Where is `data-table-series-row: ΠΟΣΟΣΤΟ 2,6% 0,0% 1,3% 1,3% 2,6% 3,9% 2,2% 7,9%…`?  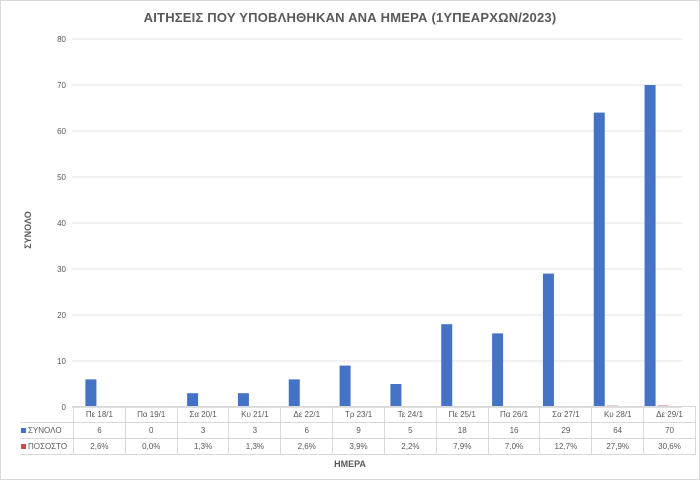
data-table-series-row: ΠΟΣΟΣΤΟ 2,6% 0,0% 1,3% 1,3% 2,6% 3,9% 2,2% 7,9%… is located at coordinates (358, 446).